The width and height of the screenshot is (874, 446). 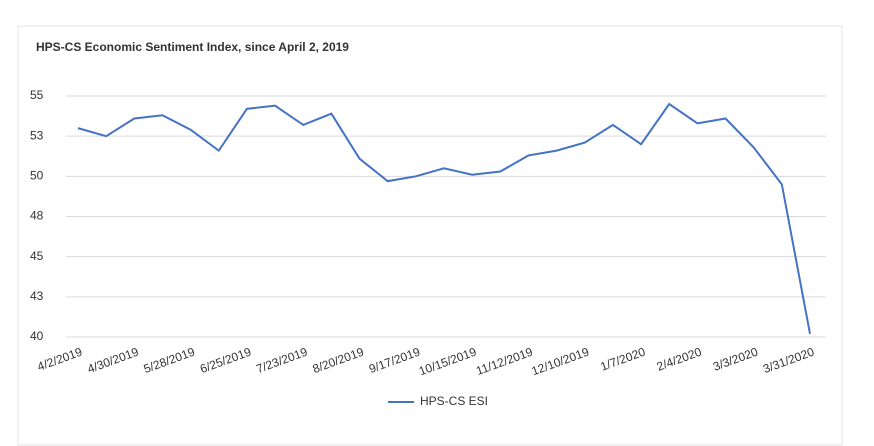 I want to click on y-tick-label: 45, so click(x=37, y=256).